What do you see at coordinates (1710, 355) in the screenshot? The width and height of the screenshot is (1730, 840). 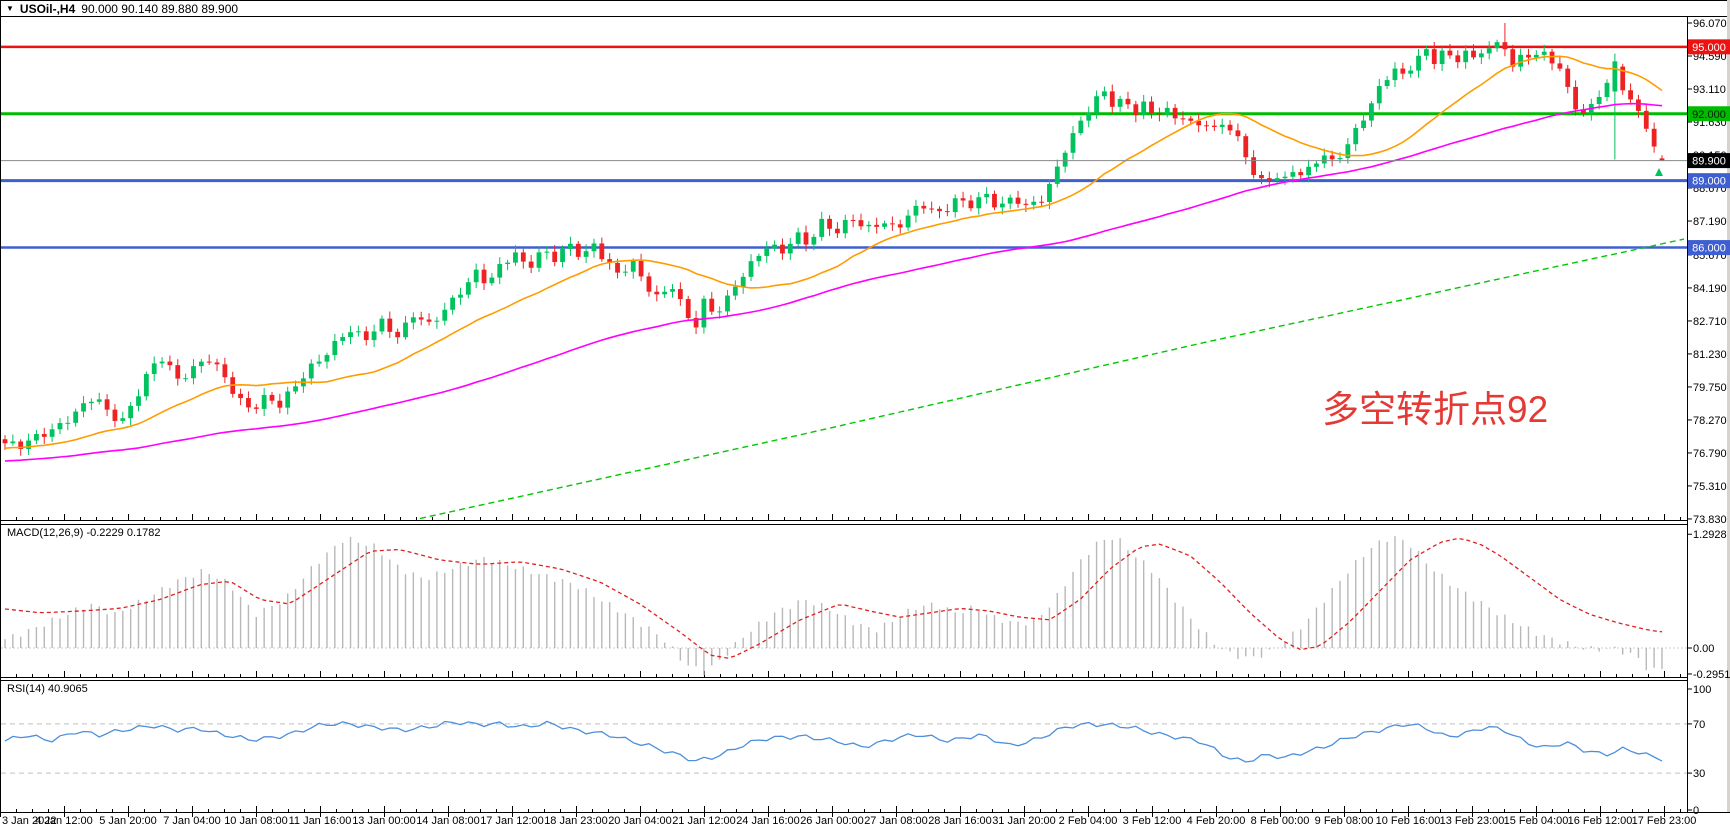 I see `price-tick-label: 81.230` at bounding box center [1710, 355].